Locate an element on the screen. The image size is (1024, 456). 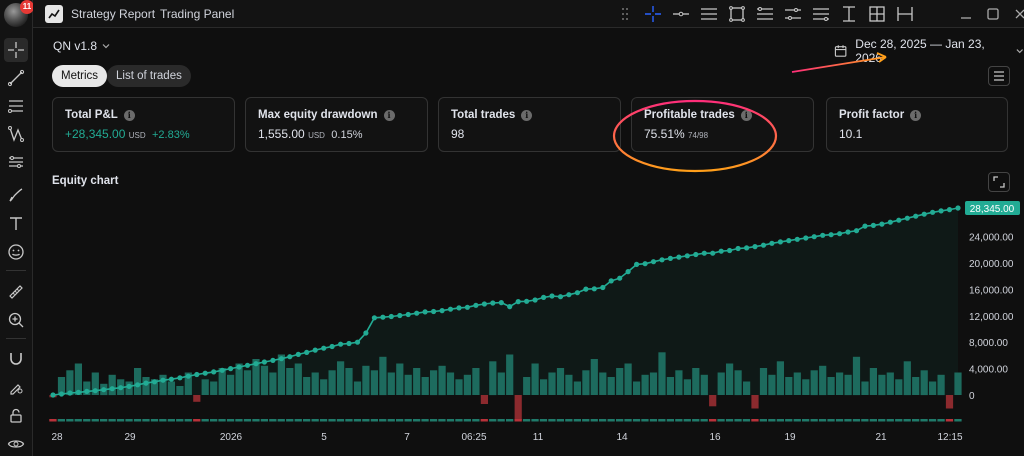
pattern-icon is located at coordinates (16, 134).